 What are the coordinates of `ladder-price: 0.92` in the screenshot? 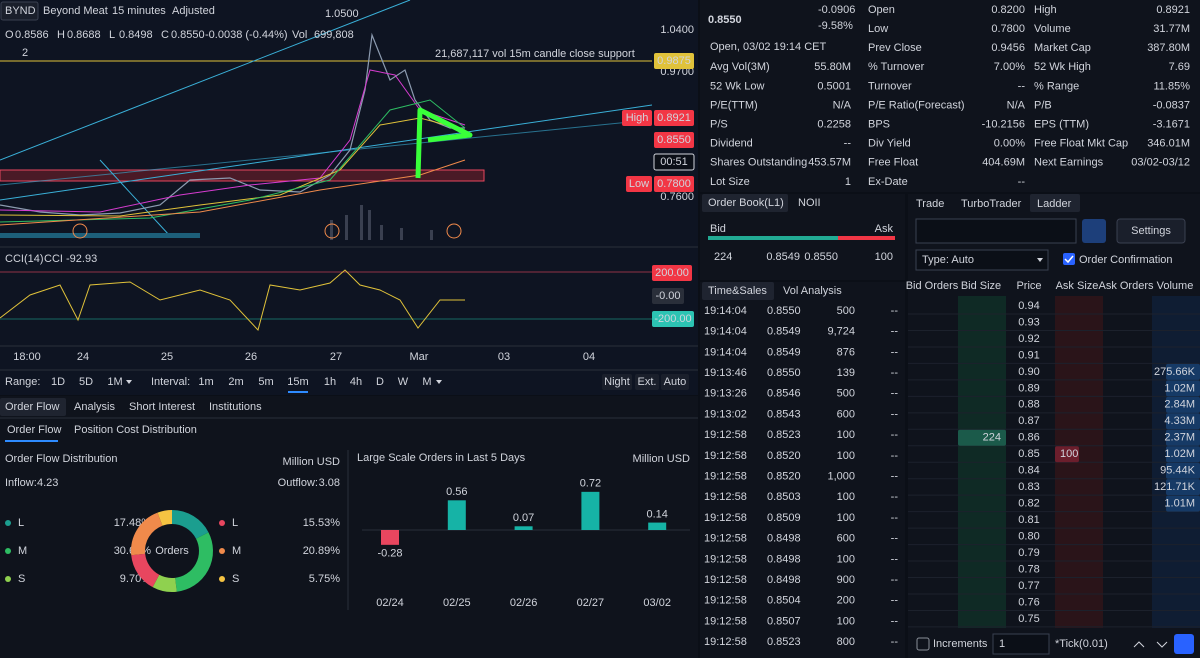 It's located at (1028, 339).